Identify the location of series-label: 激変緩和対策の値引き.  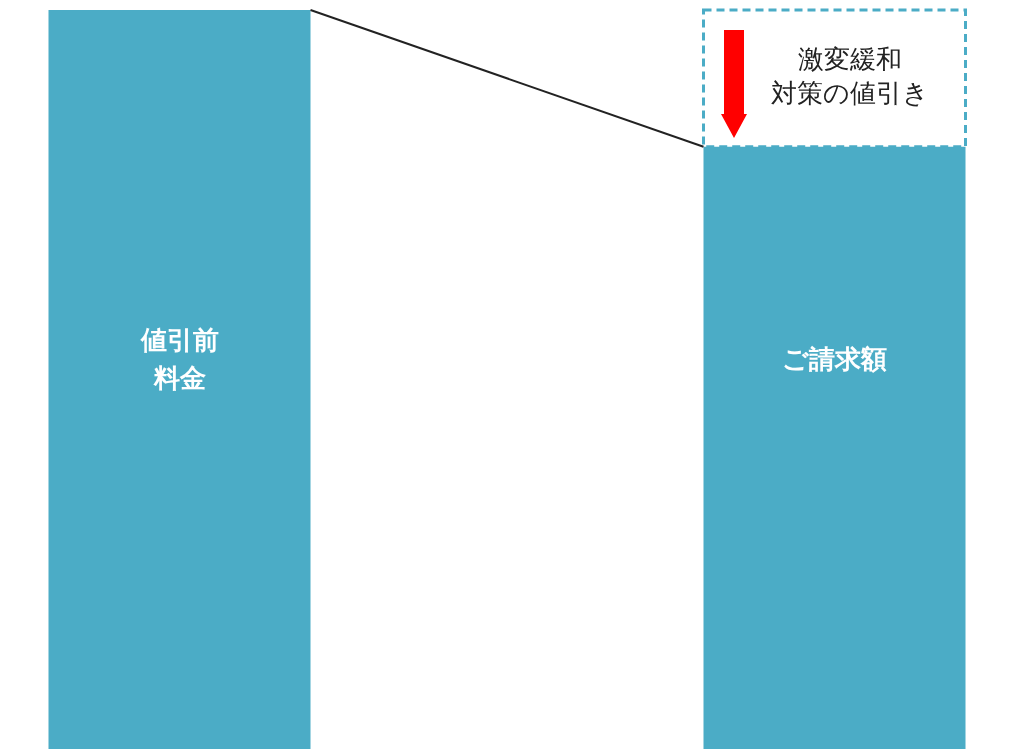
(849, 76).